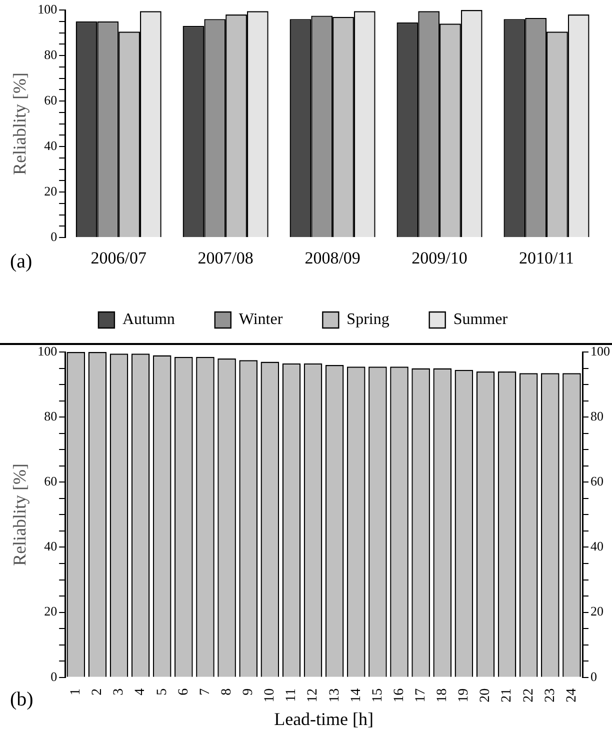  I want to click on x-tick-label: 19, so click(464, 695).